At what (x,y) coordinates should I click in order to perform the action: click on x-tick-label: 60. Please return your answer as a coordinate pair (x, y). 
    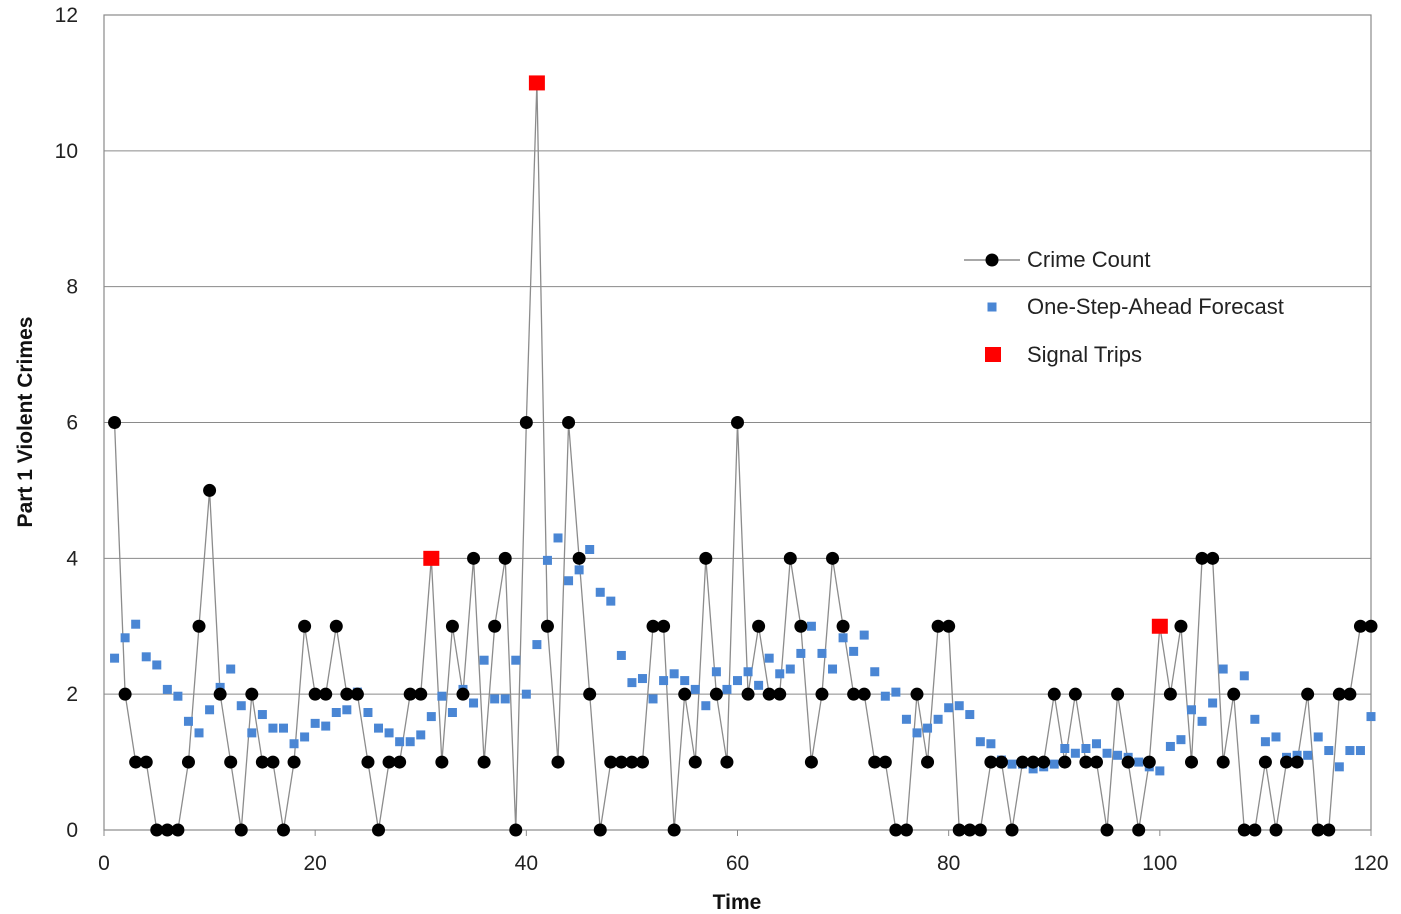
    Looking at the image, I should click on (737, 863).